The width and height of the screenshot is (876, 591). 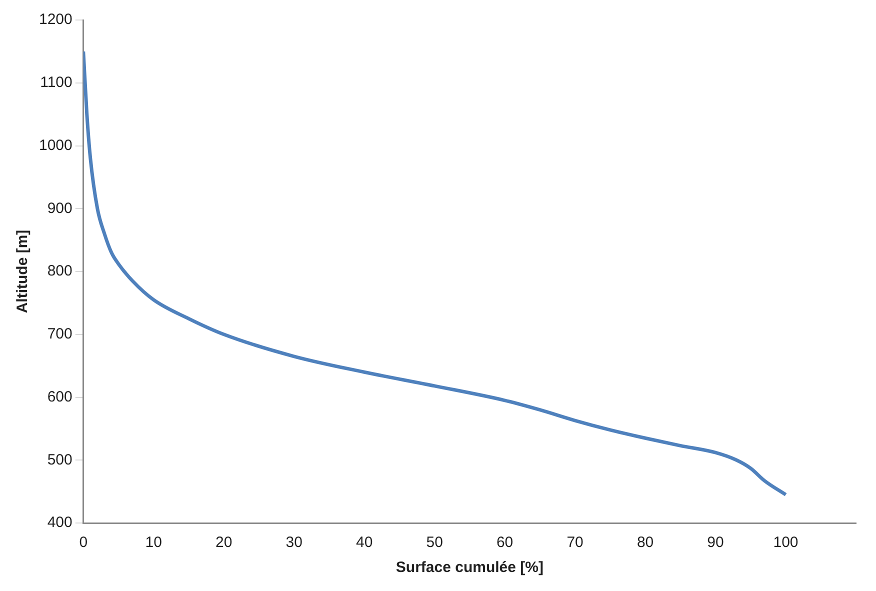 I want to click on y-tick-label: 400, so click(x=59, y=523).